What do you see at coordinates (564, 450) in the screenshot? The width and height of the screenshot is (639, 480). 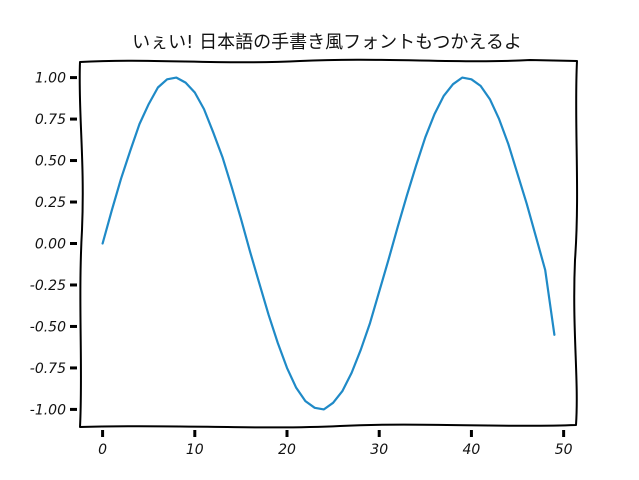 I see `x-tick-label: 50` at bounding box center [564, 450].